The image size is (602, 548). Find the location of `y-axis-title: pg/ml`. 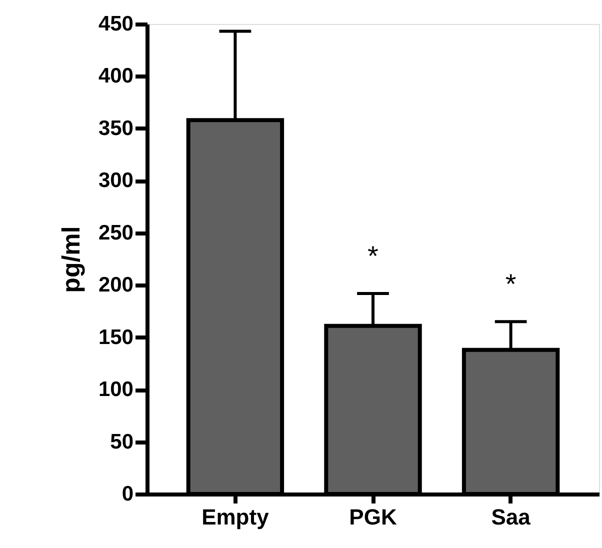

y-axis-title: pg/ml is located at coordinates (71, 259).